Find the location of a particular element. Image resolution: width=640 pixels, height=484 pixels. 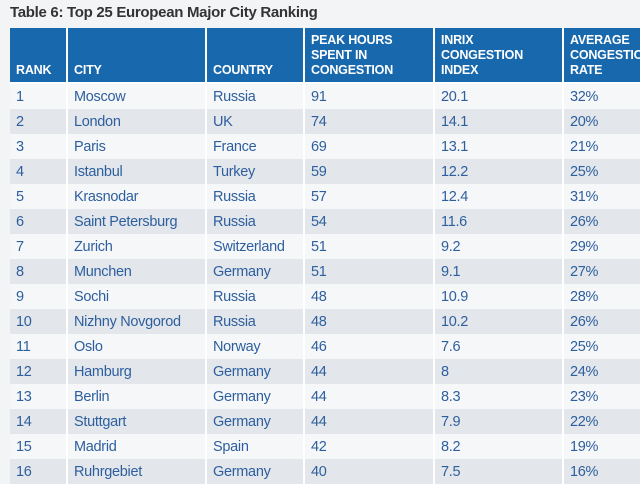

cell-rank: 14 is located at coordinates (39, 421).